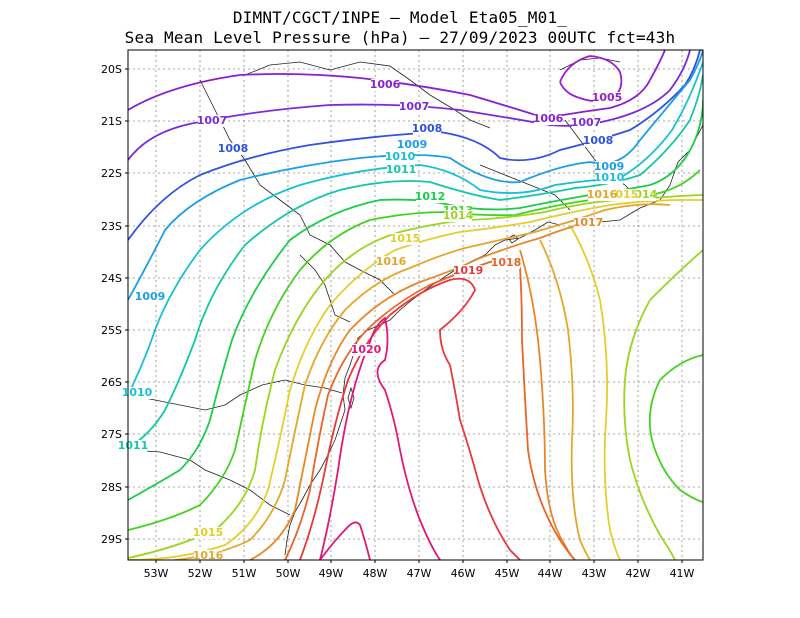 Image resolution: width=800 pixels, height=618 pixels. I want to click on isobar-label-1019: 1019, so click(468, 270).